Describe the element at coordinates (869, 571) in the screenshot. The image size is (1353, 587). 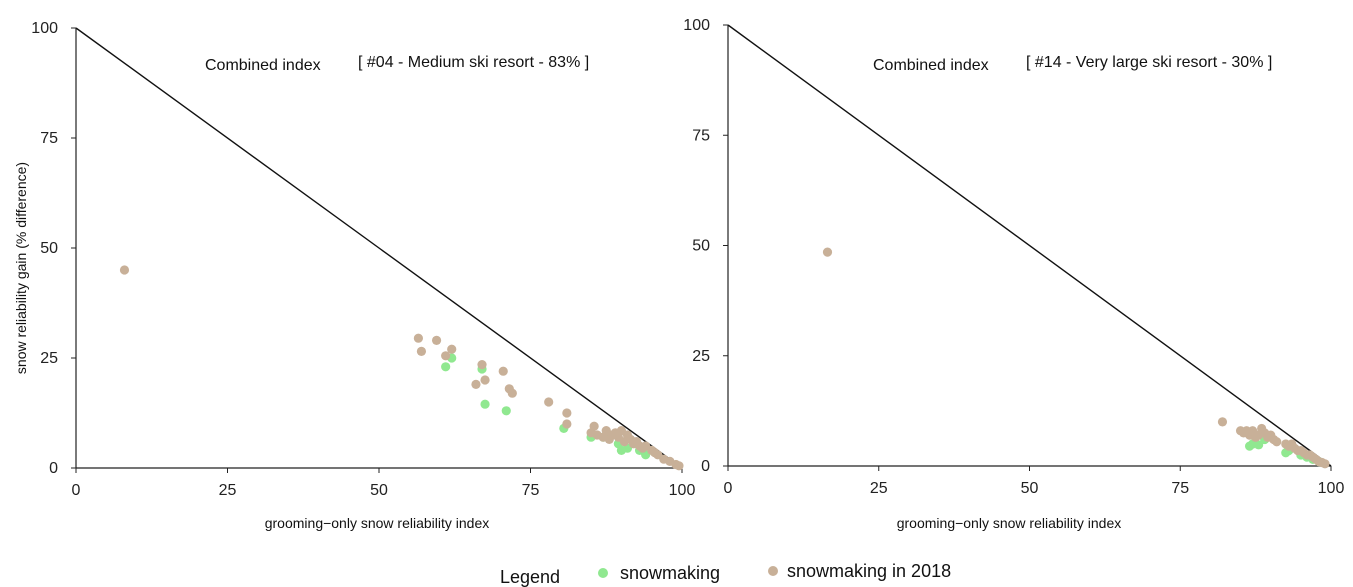
I see `legend-label-snowmaking-2018: snowmaking in 2018` at that location.